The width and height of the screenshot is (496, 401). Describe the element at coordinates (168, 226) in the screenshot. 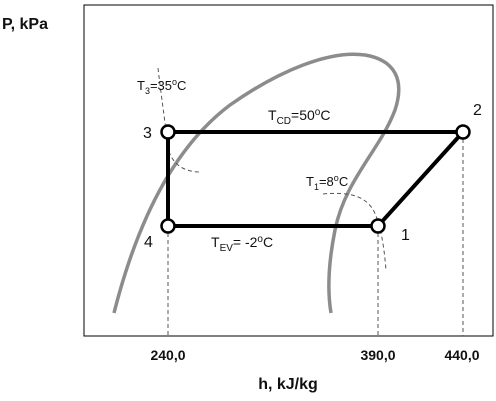

I see `state-4-marker` at that location.